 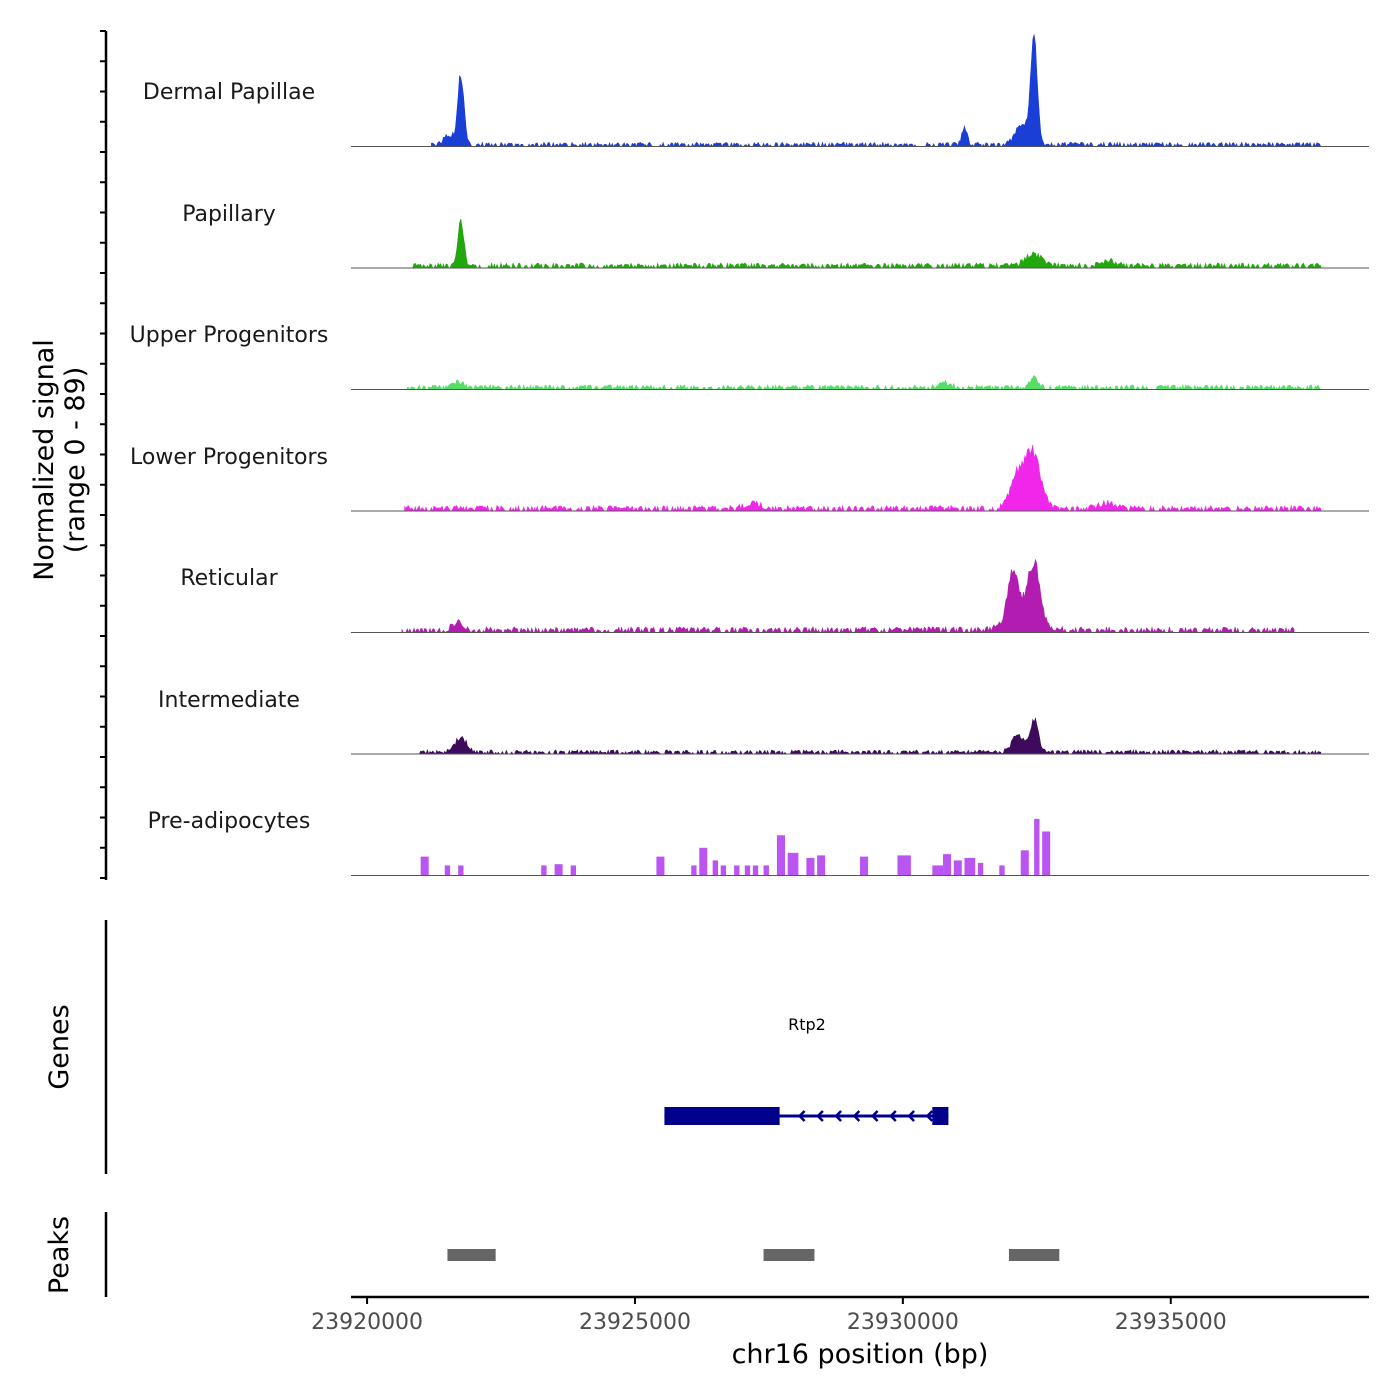 I want to click on x-tick-label: 23925000, so click(x=635, y=1322).